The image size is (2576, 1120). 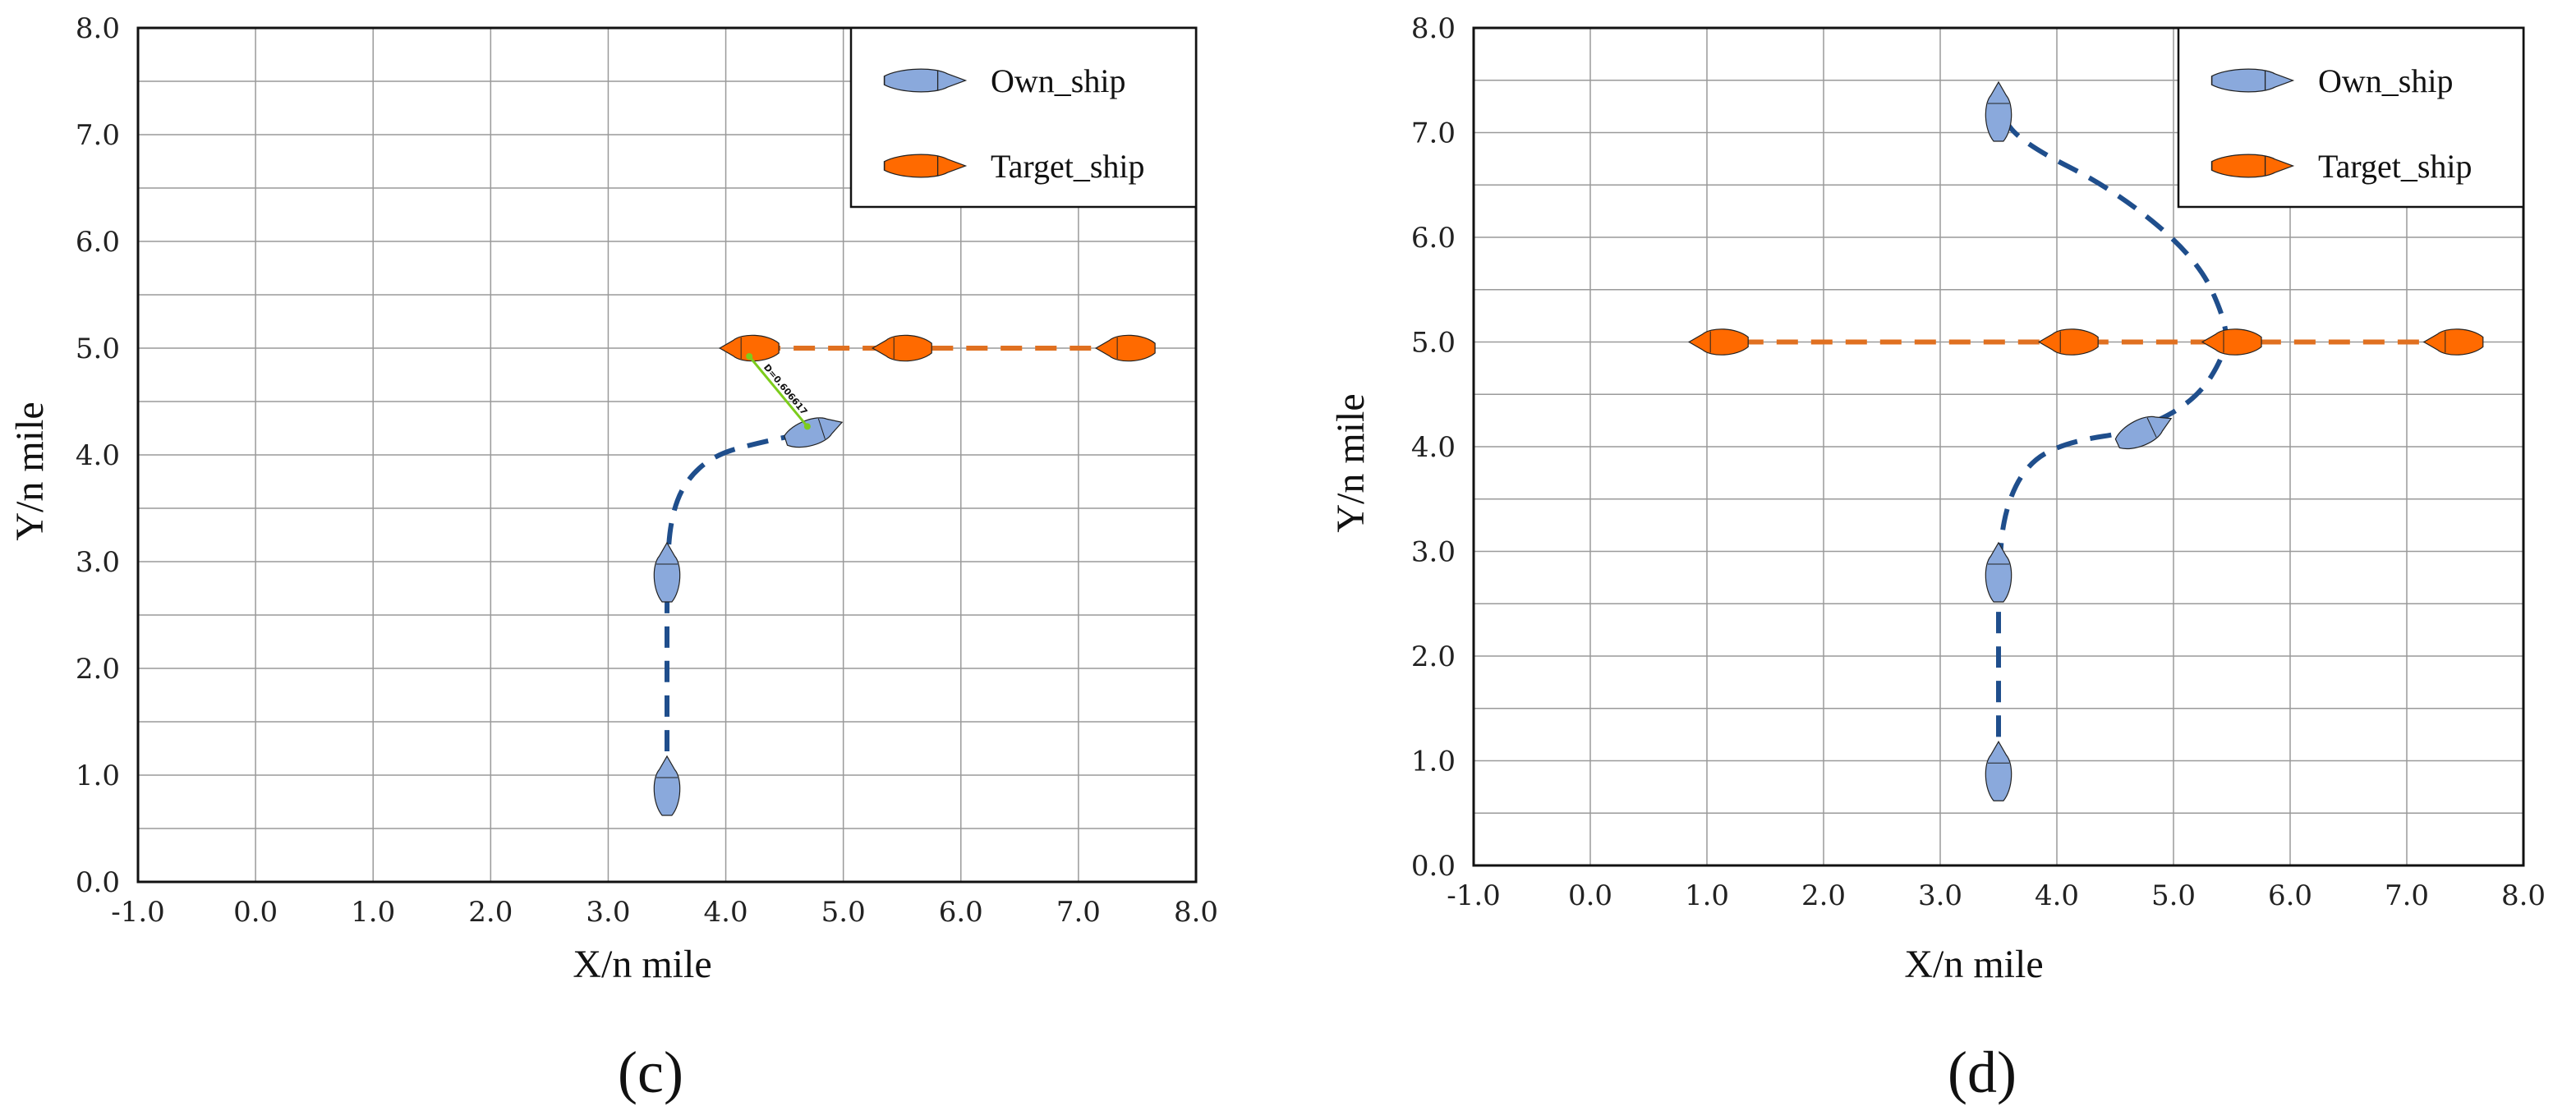 I want to click on min-distance-label: D=0.606617, so click(x=785, y=389).